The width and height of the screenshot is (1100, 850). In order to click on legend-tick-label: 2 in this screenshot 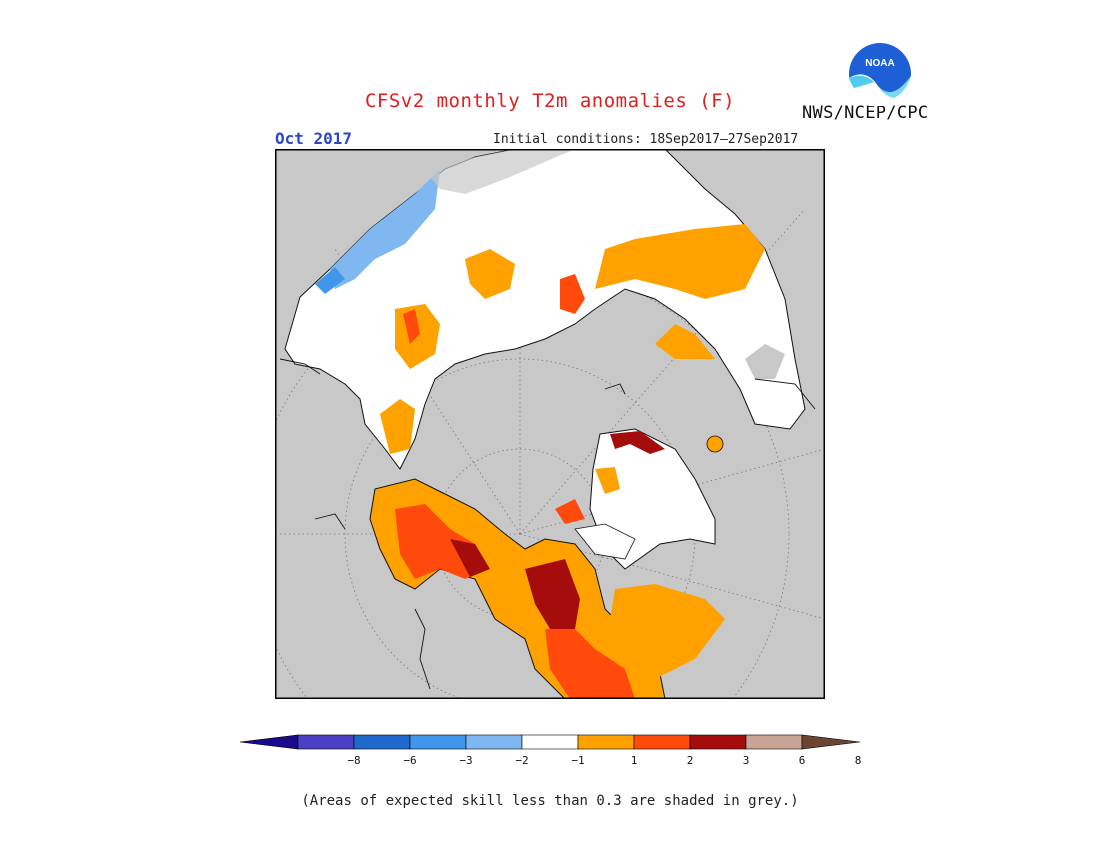, I will do `click(690, 760)`.